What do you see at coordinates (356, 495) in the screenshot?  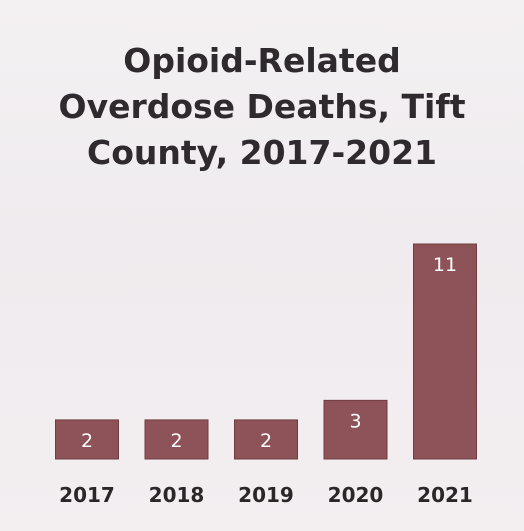 I see `x-tick-2020: 2020` at bounding box center [356, 495].